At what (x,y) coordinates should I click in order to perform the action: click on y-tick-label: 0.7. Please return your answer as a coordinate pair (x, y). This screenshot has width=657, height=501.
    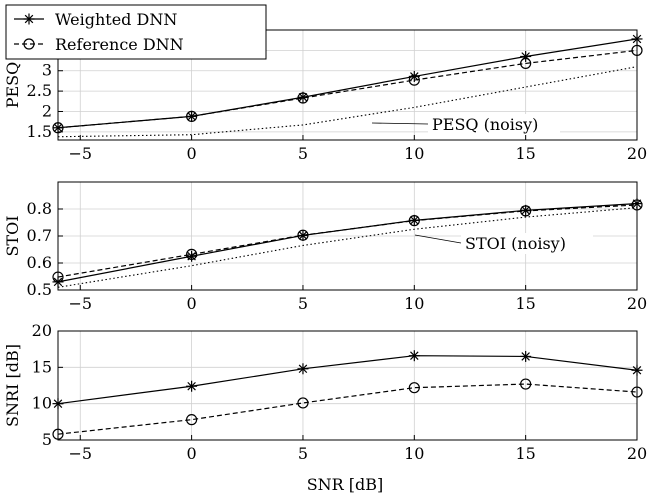
    Looking at the image, I should click on (39, 235).